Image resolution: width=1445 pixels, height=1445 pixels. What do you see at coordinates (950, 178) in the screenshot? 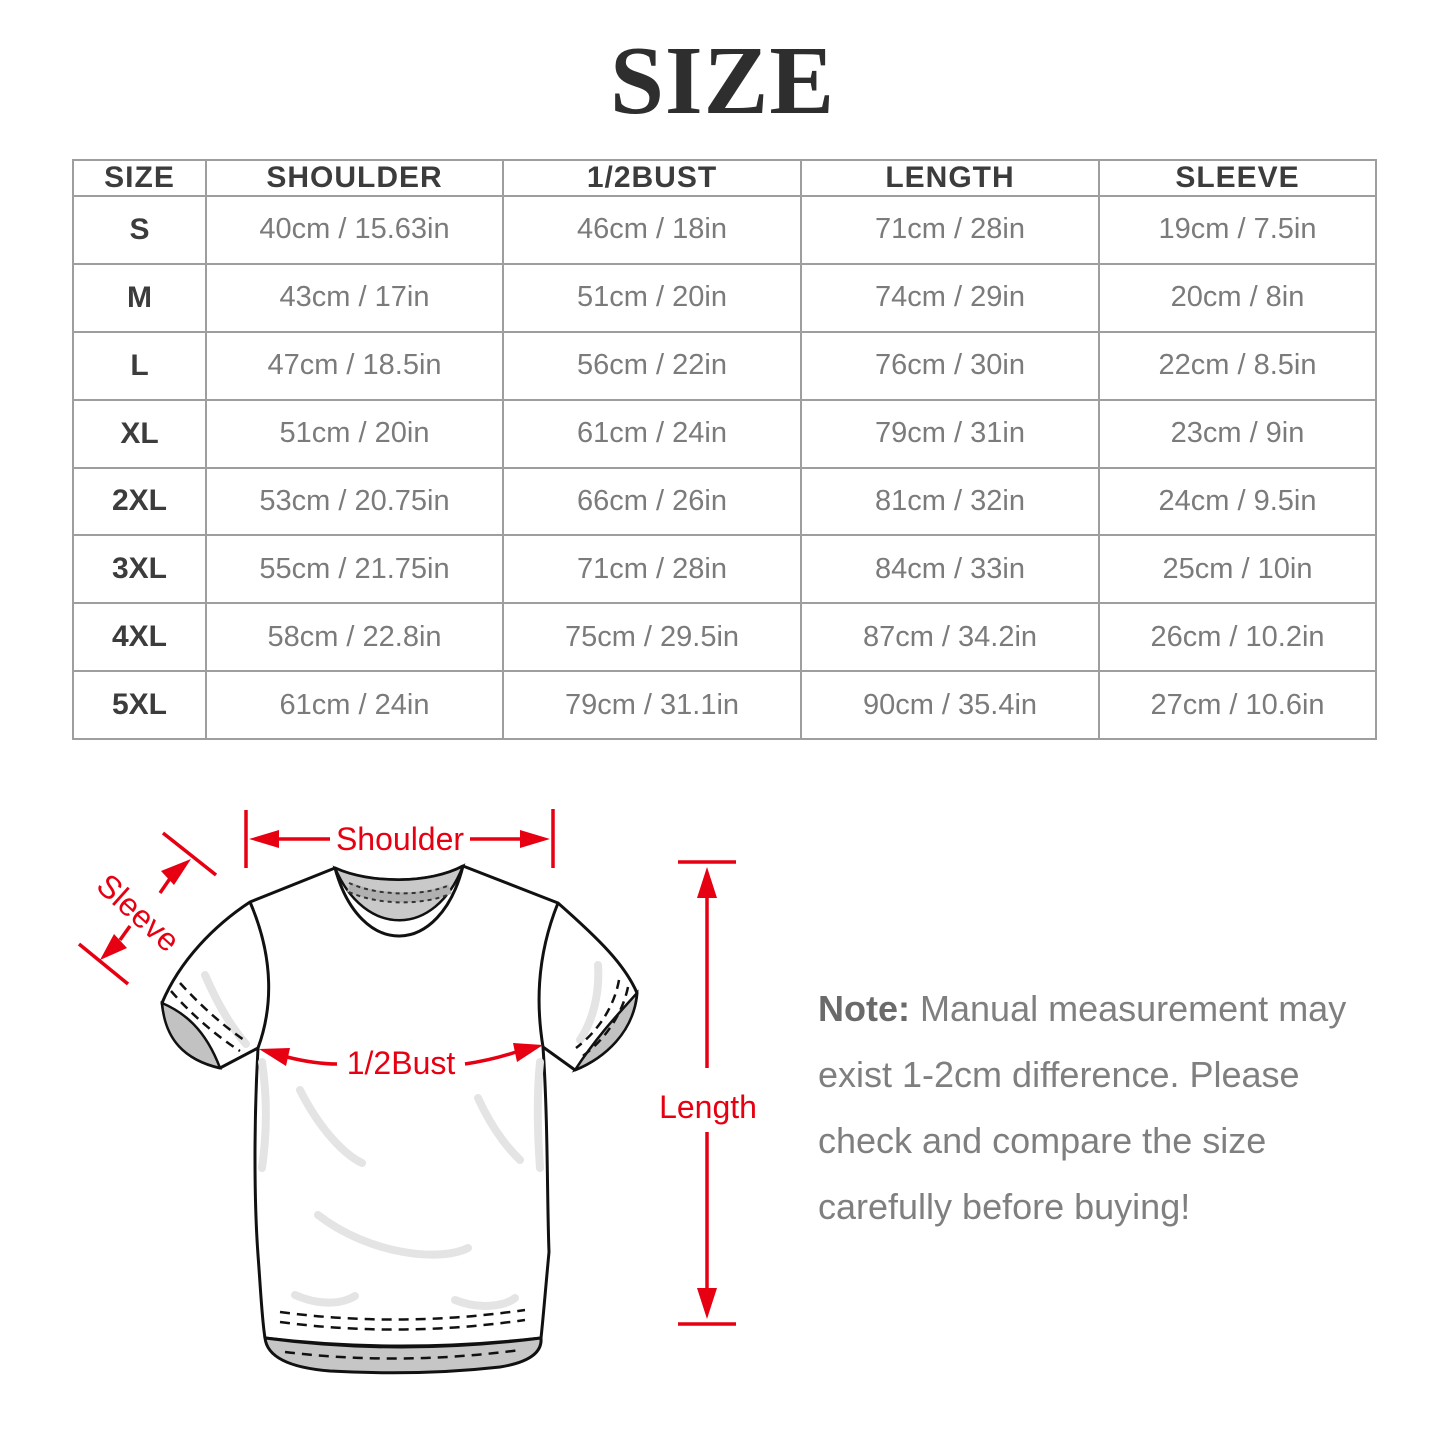
I see `table-header-cell: LENGTH` at bounding box center [950, 178].